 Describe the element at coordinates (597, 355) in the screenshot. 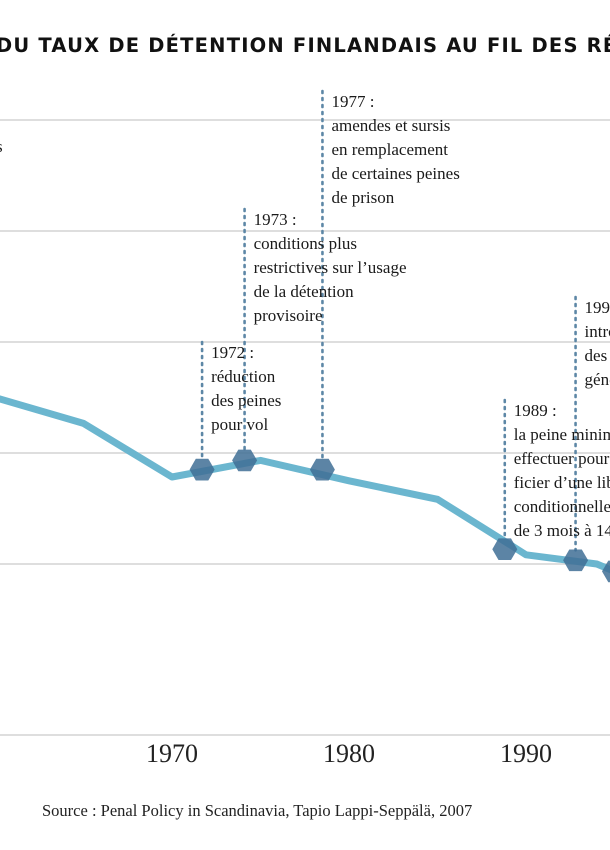

I see `event-text-line: des tra` at that location.